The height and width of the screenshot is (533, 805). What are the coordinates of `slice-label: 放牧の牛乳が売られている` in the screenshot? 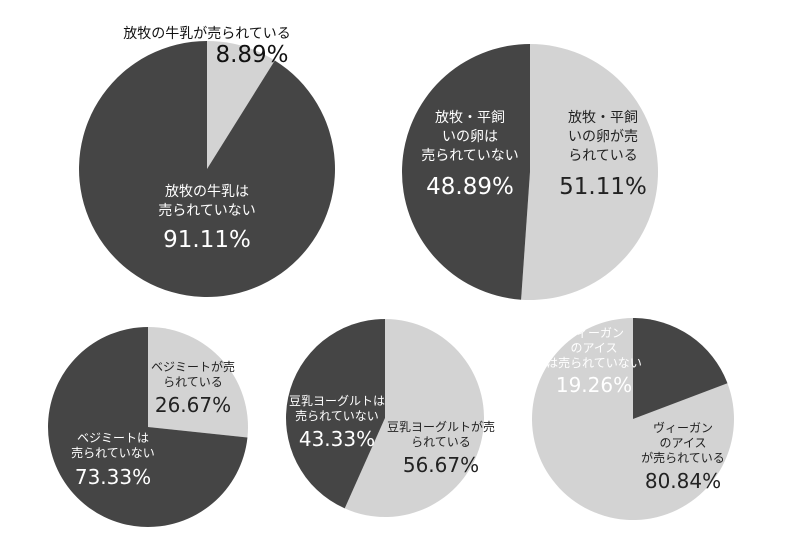 It's located at (207, 34).